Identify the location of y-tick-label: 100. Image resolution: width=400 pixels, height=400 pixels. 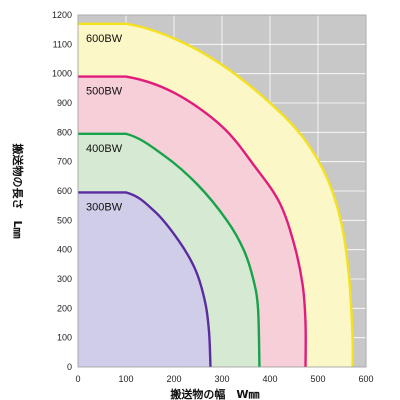
(64, 338).